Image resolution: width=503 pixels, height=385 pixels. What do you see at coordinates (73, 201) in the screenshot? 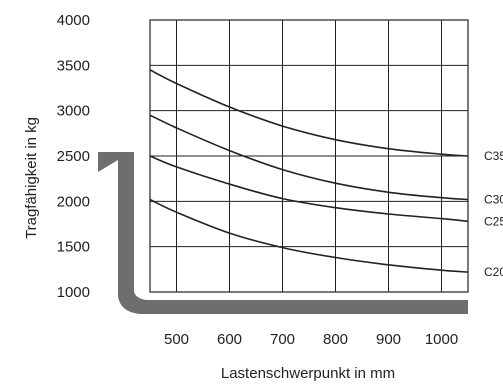
I see `y-tick-label: 2000` at bounding box center [73, 201].